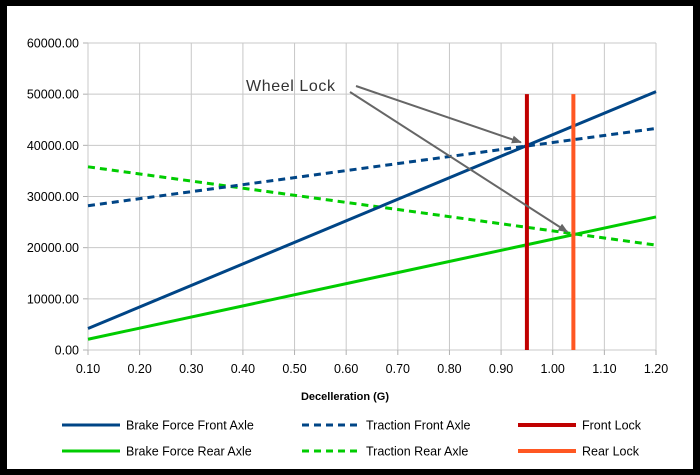 The width and height of the screenshot is (700, 475). I want to click on x-axis-title: Decelleration (G), so click(345, 397).